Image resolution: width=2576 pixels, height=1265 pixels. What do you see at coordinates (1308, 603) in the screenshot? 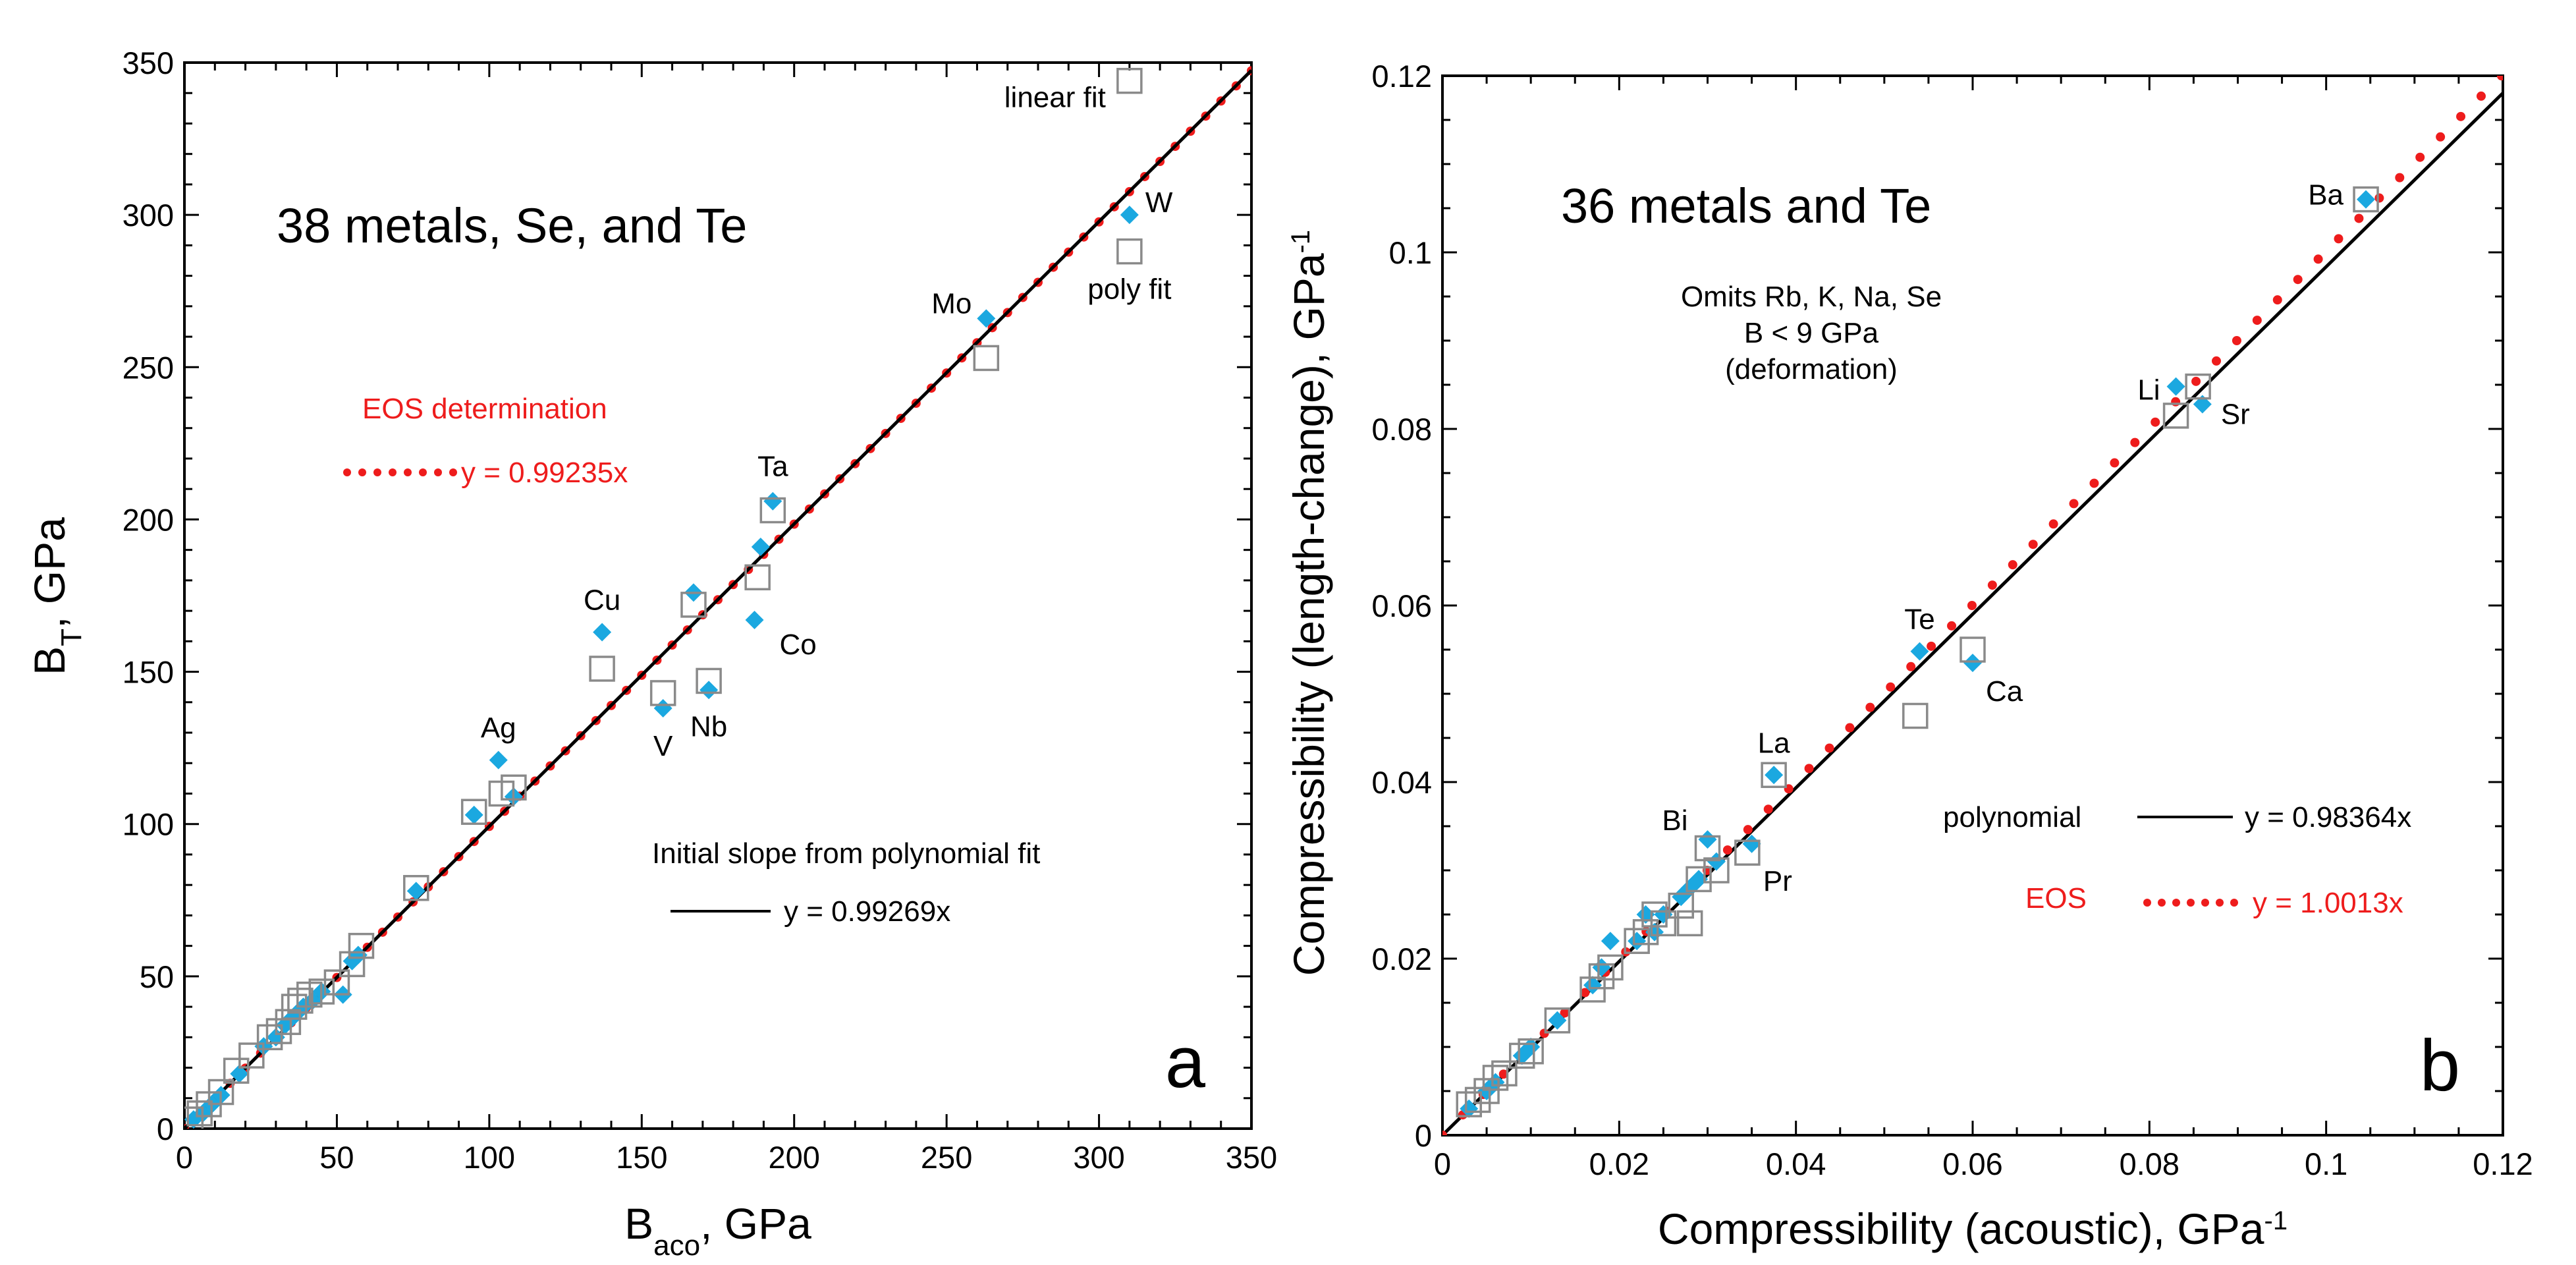
I see `y-axis-title-b: Compressibility (length-change), GPa-1` at bounding box center [1308, 603].